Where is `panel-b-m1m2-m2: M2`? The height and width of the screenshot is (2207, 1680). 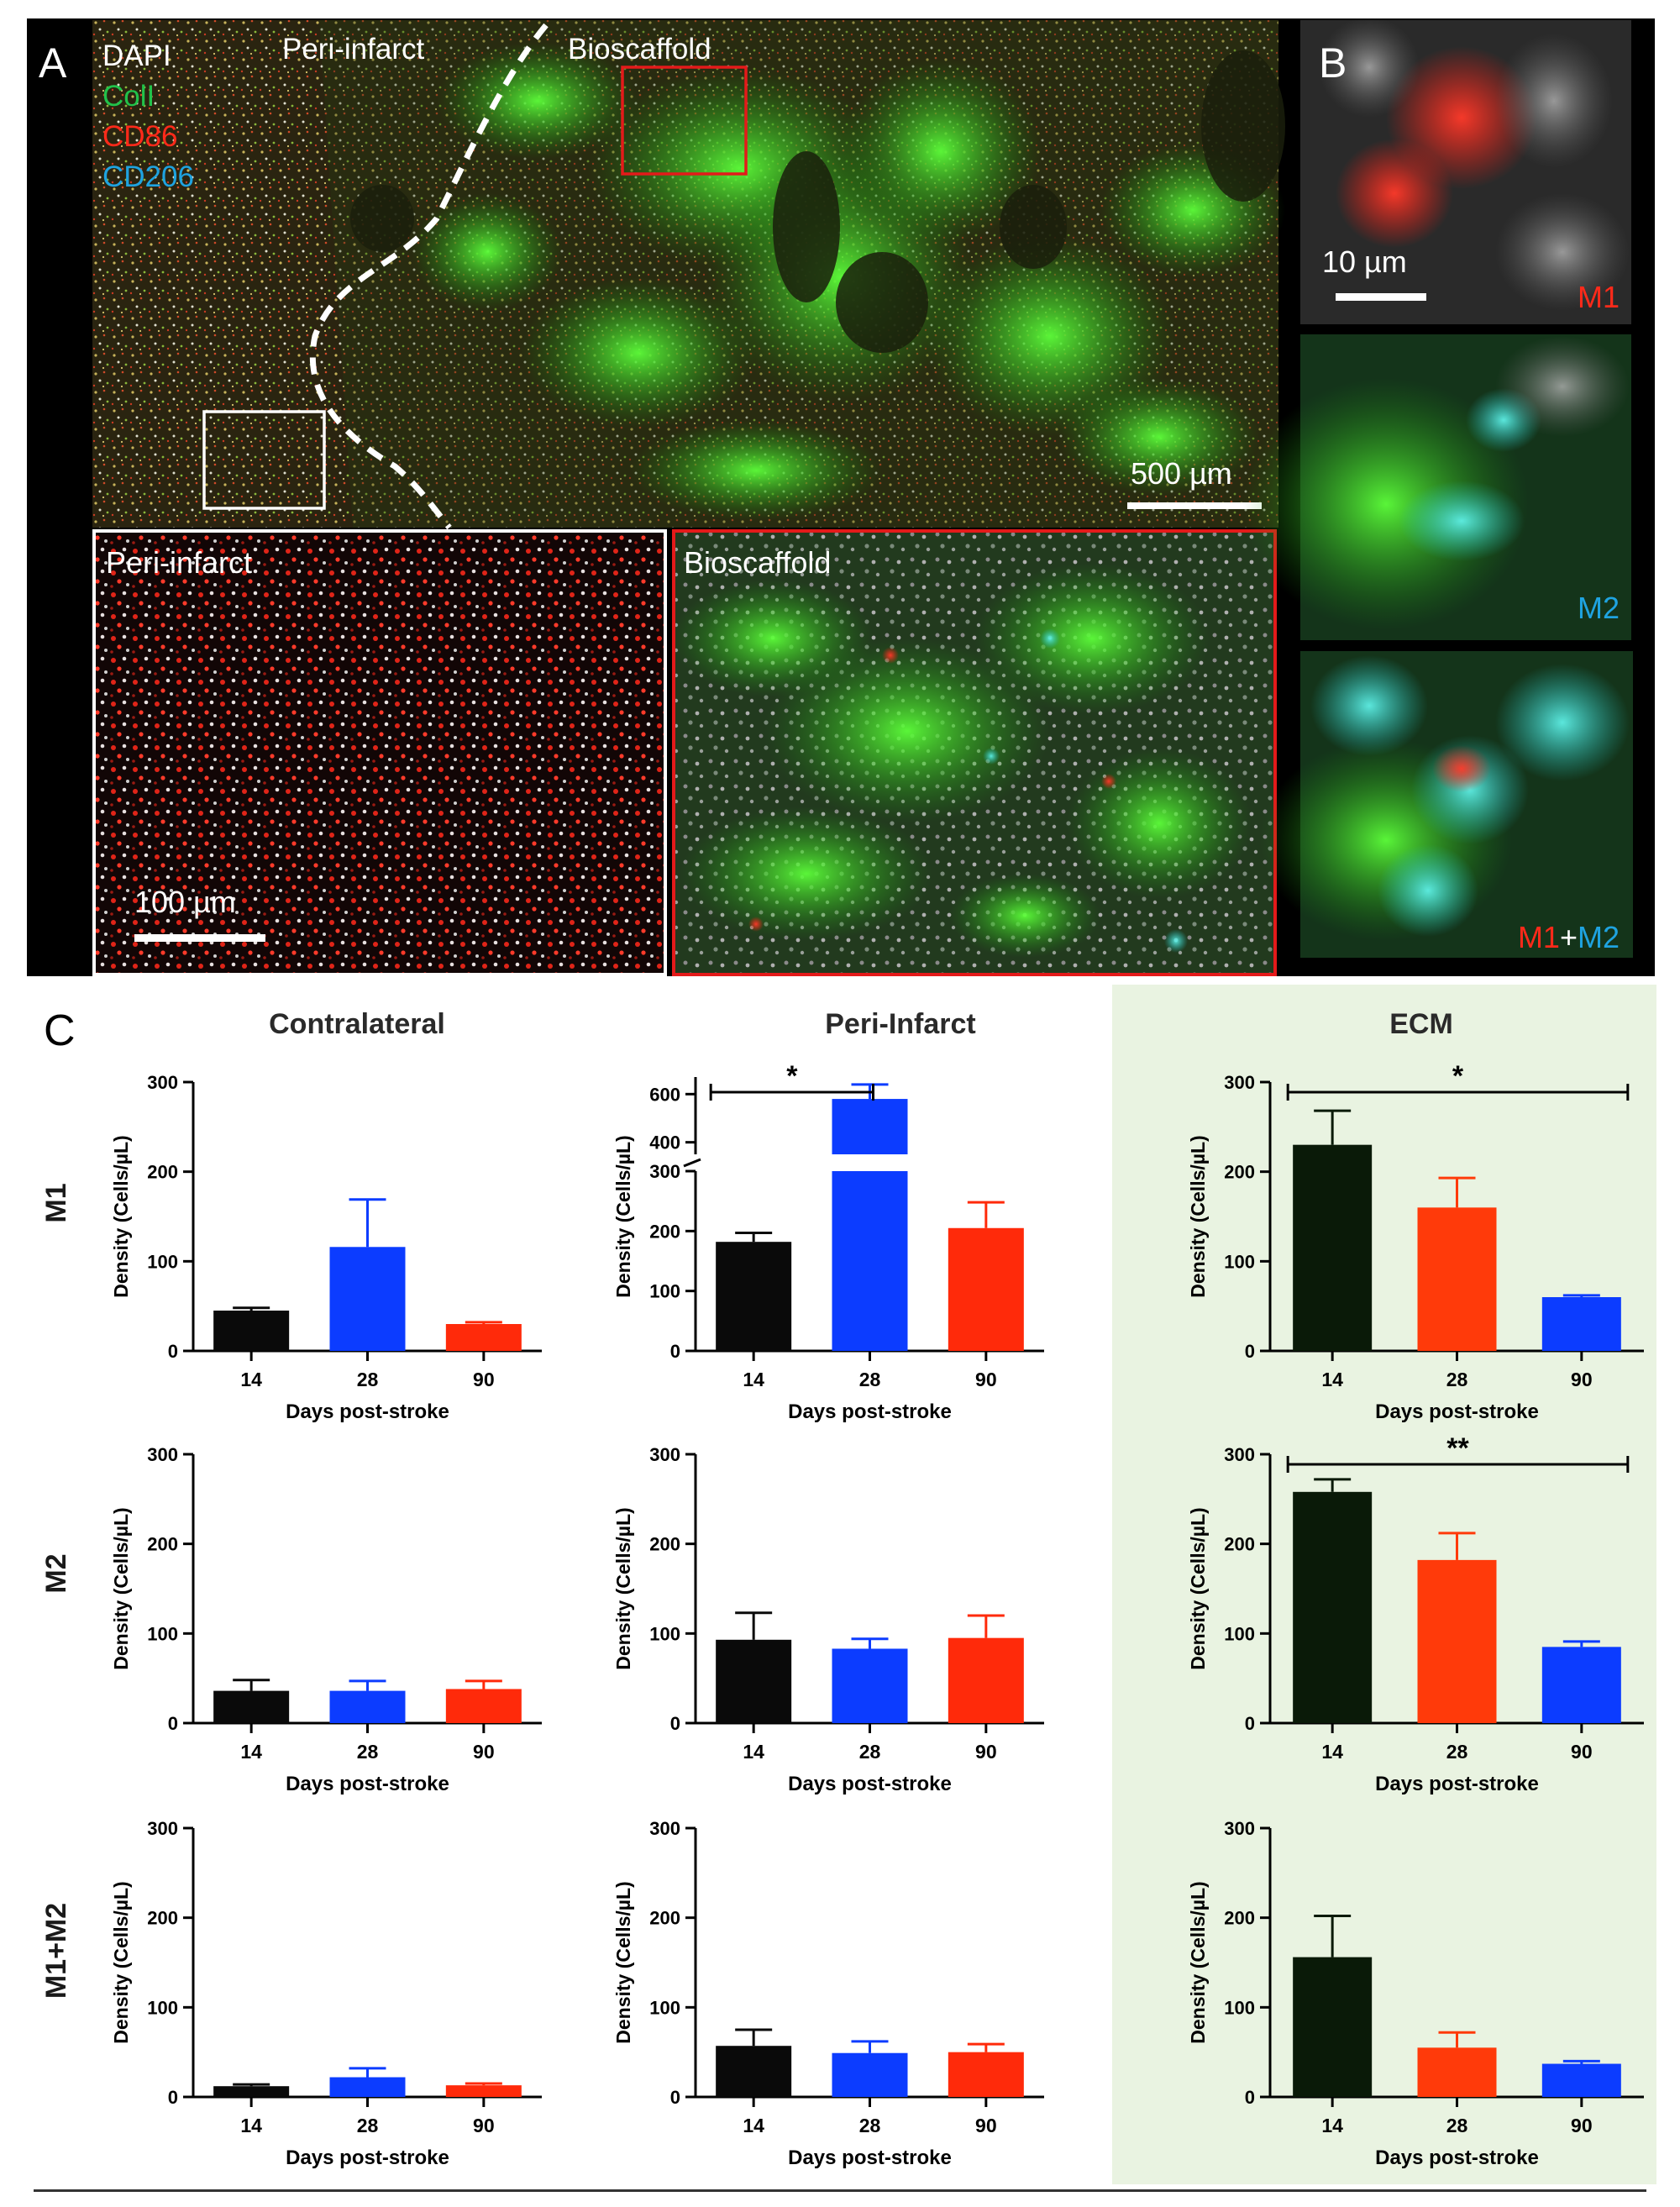 panel-b-m1m2-m2: M2 is located at coordinates (1599, 937).